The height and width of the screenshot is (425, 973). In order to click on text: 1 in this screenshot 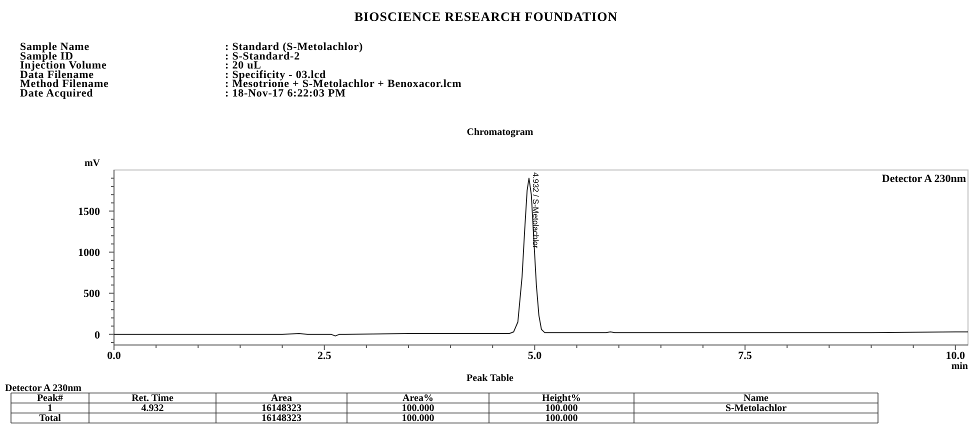, I will do `click(50, 408)`.